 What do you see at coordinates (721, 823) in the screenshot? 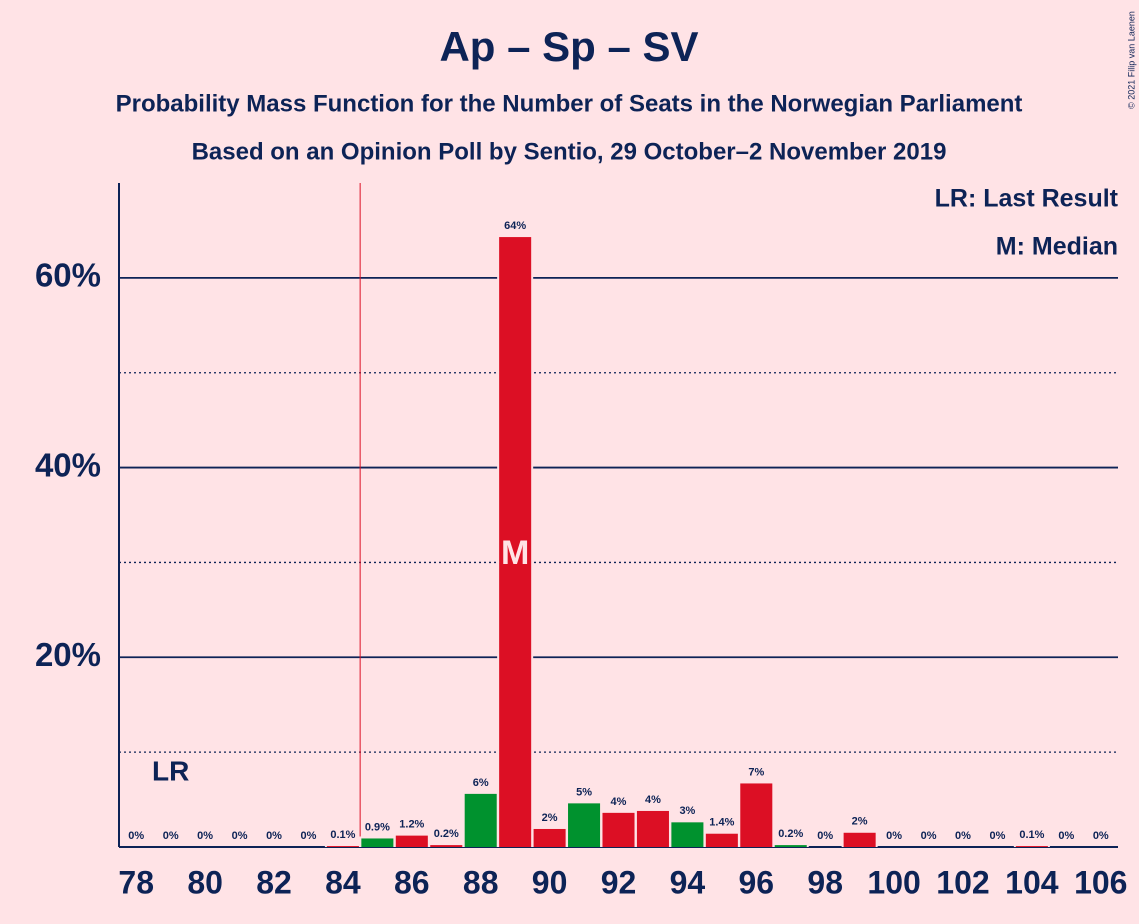
I see `value-label: 1.4%` at bounding box center [721, 823].